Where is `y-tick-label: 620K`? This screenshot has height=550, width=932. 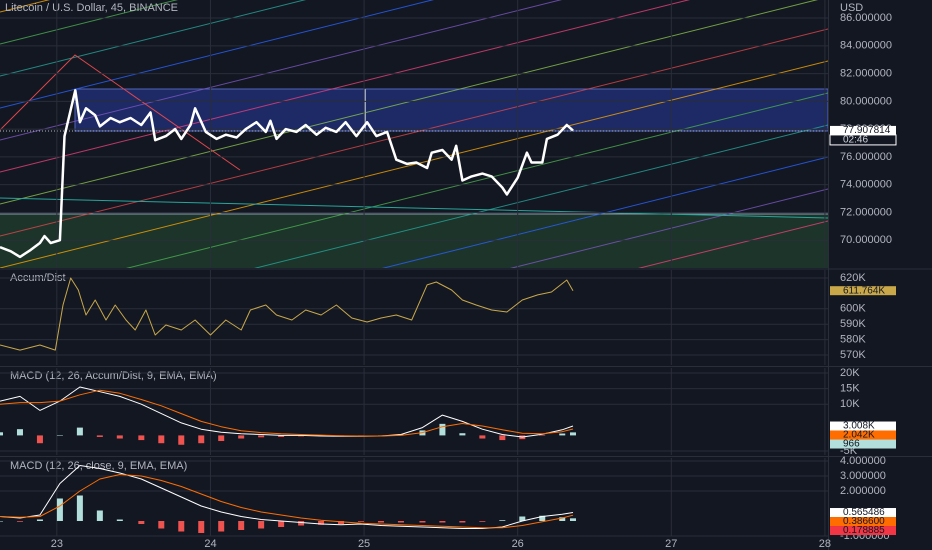
y-tick-label: 620K is located at coordinates (853, 278).